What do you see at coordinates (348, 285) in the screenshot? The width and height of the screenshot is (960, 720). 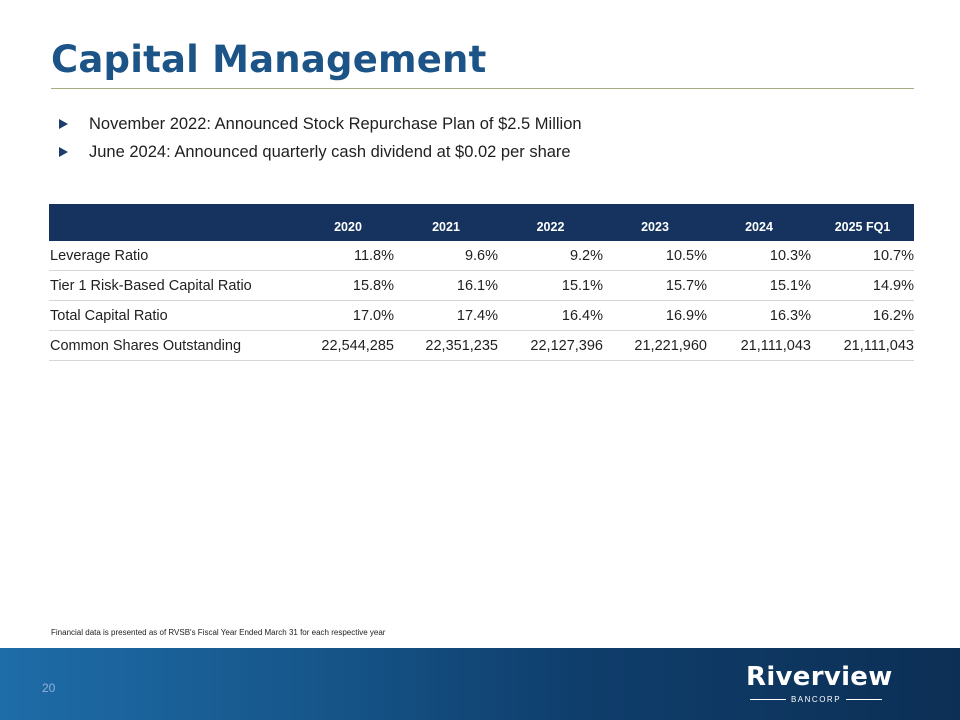 I see `table-cell: 15.8%` at bounding box center [348, 285].